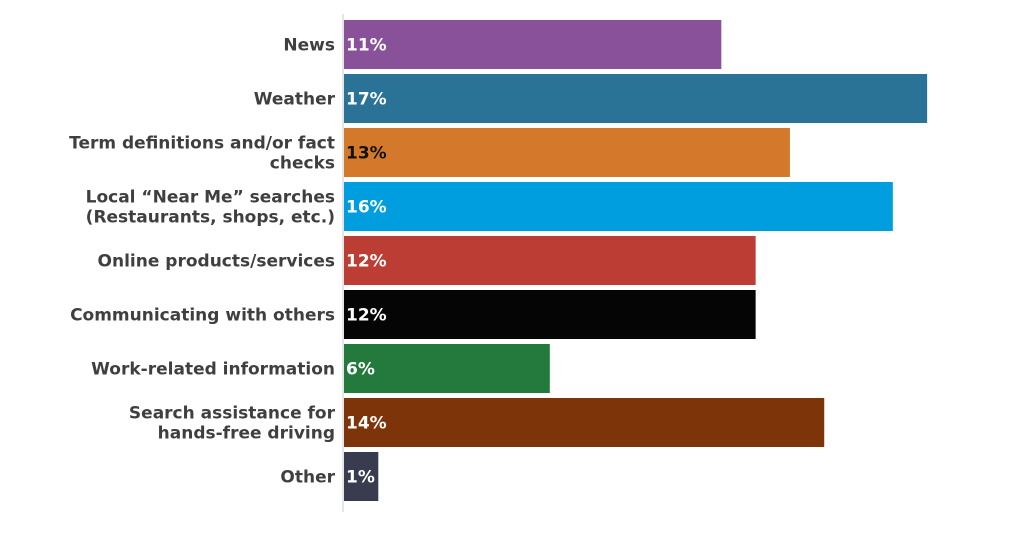 The width and height of the screenshot is (1024, 535). I want to click on category-label-6: Work-related information, so click(213, 370).